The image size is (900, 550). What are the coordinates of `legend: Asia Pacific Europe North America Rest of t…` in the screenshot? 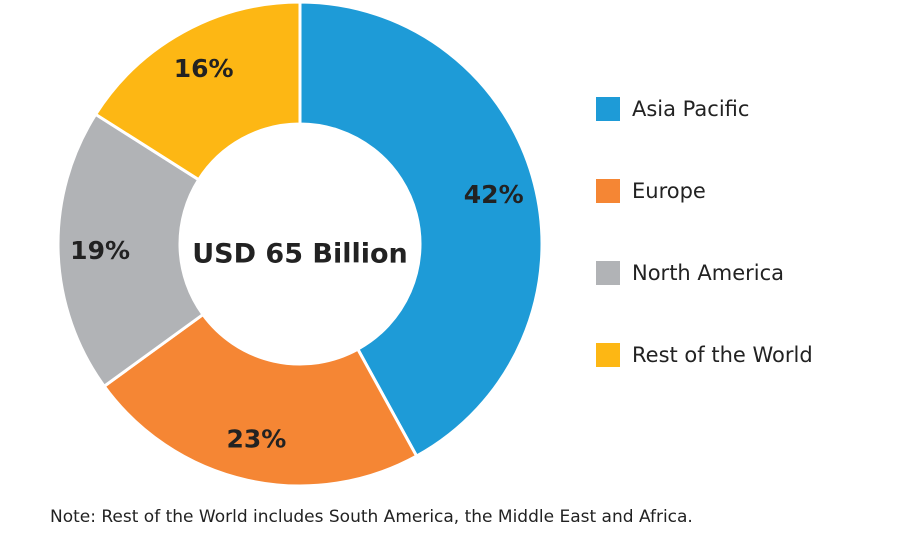 It's located at (704, 256).